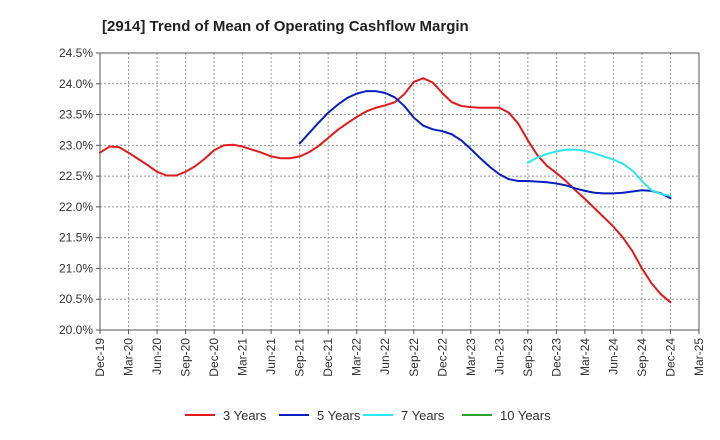 The width and height of the screenshot is (720, 440). Describe the element at coordinates (76, 176) in the screenshot. I see `y-tick-label: 22.5%` at that location.